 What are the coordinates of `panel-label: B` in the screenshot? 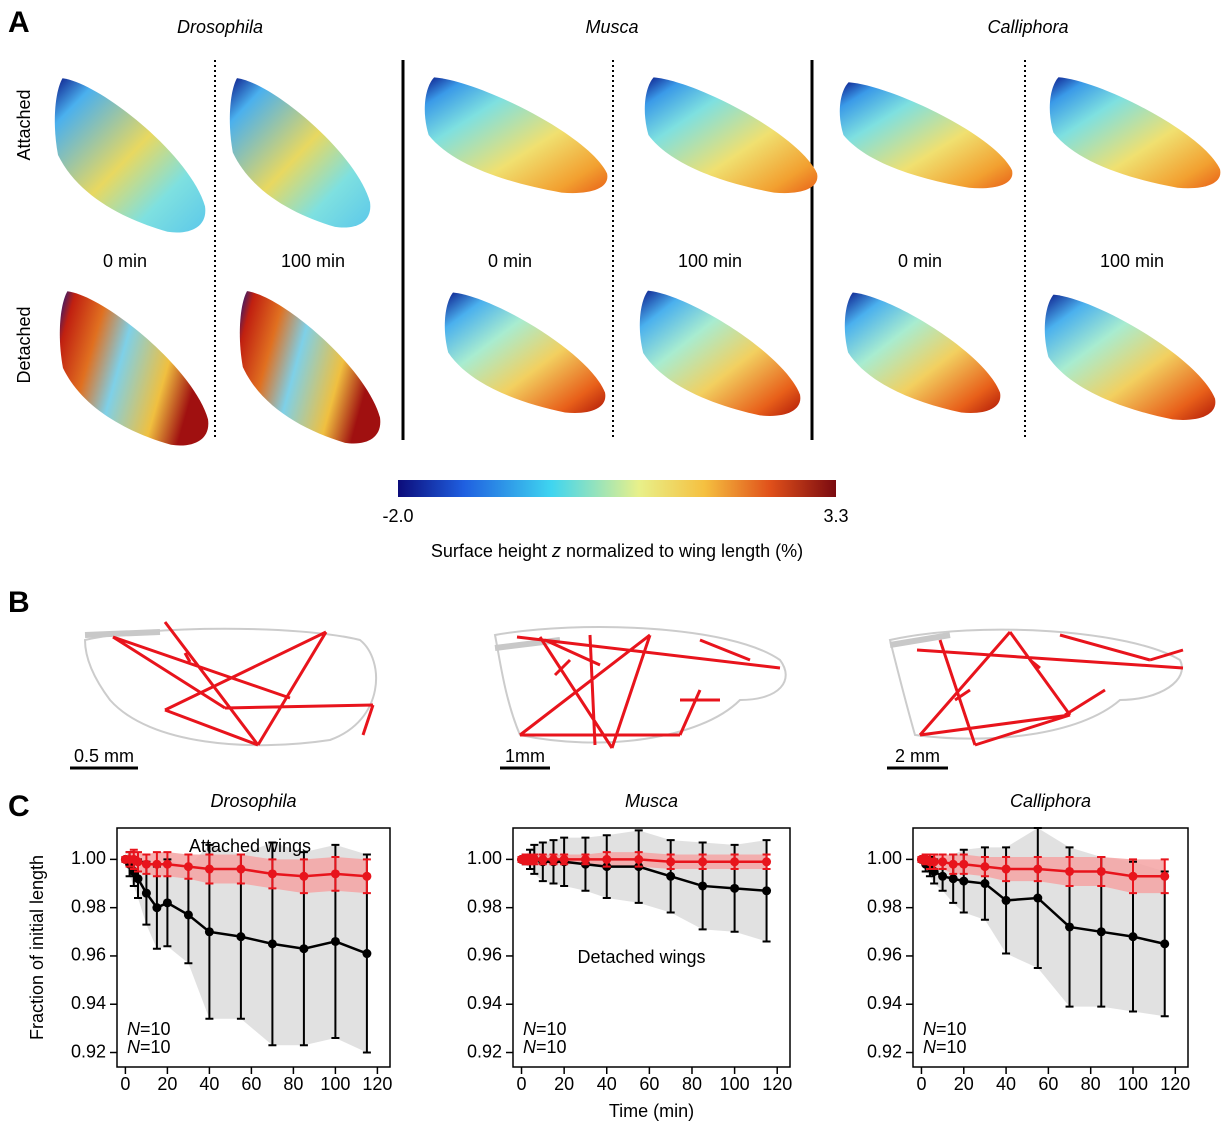 It's located at (19, 602).